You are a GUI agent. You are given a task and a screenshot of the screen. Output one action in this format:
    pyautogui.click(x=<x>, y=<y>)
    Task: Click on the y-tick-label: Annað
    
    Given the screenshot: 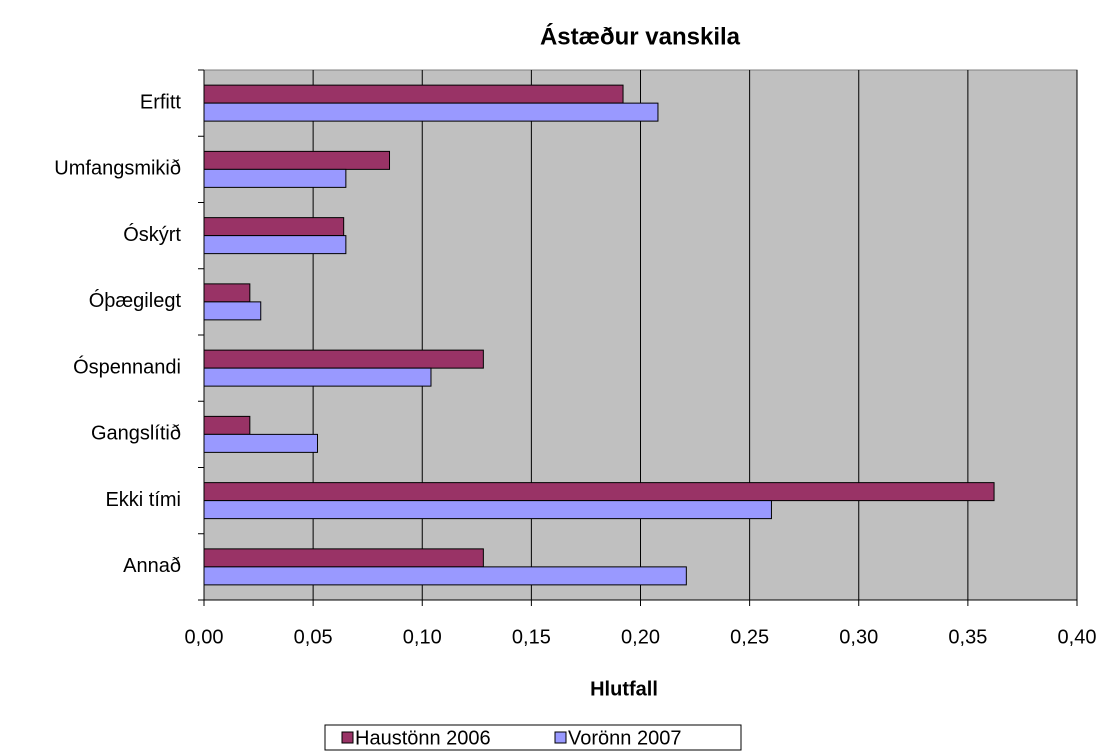 What is the action you would take?
    pyautogui.click(x=152, y=566)
    